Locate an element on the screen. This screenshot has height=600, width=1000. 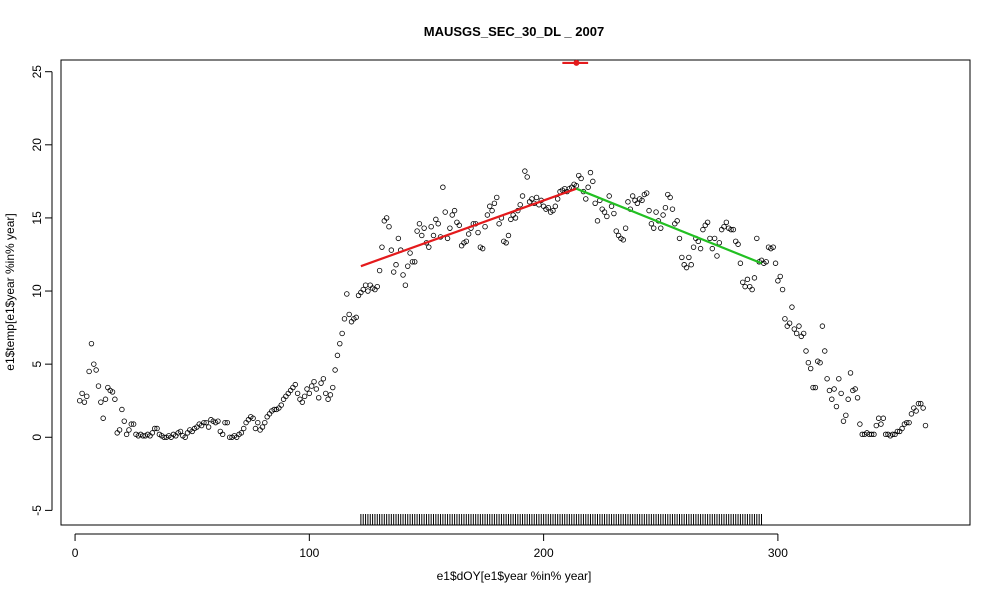
x-tick-label: 300 is located at coordinates (778, 553).